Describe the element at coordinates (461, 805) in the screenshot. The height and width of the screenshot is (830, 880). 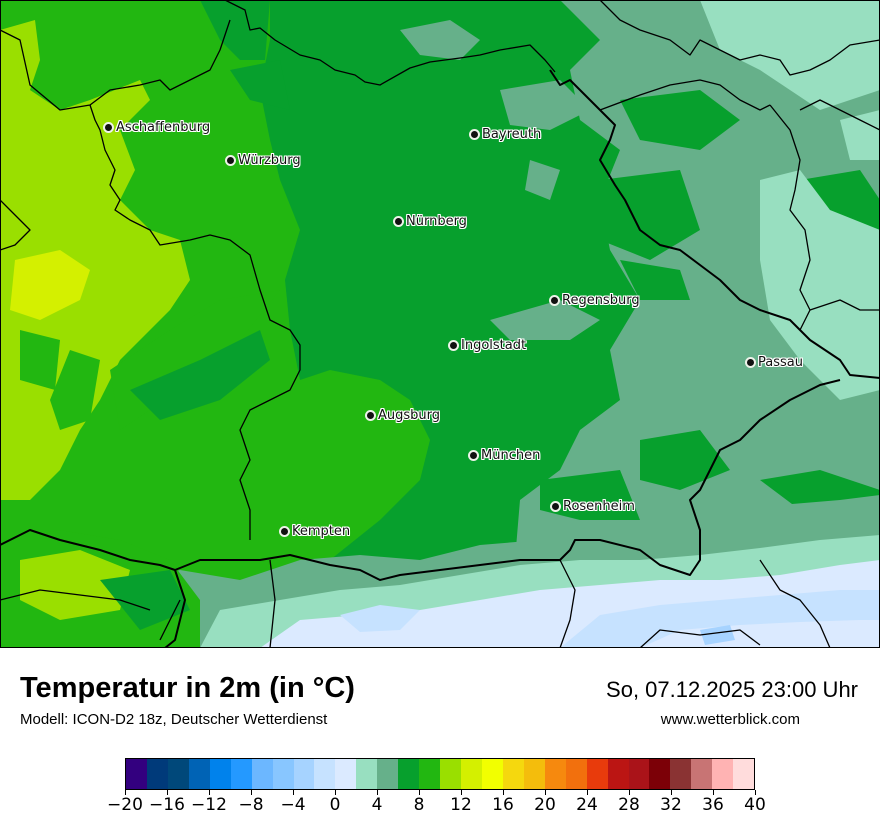
I see `colorbar-tick-label: 12` at that location.